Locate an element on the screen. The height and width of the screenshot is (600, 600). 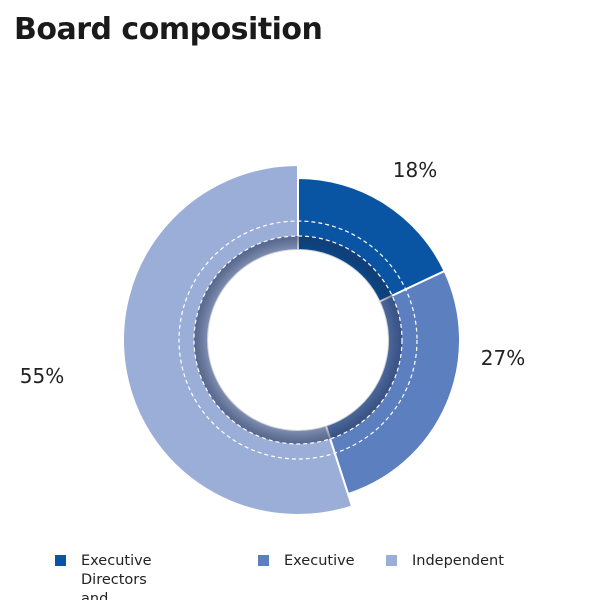
legend-item-executive: Executive is located at coordinates (306, 561).